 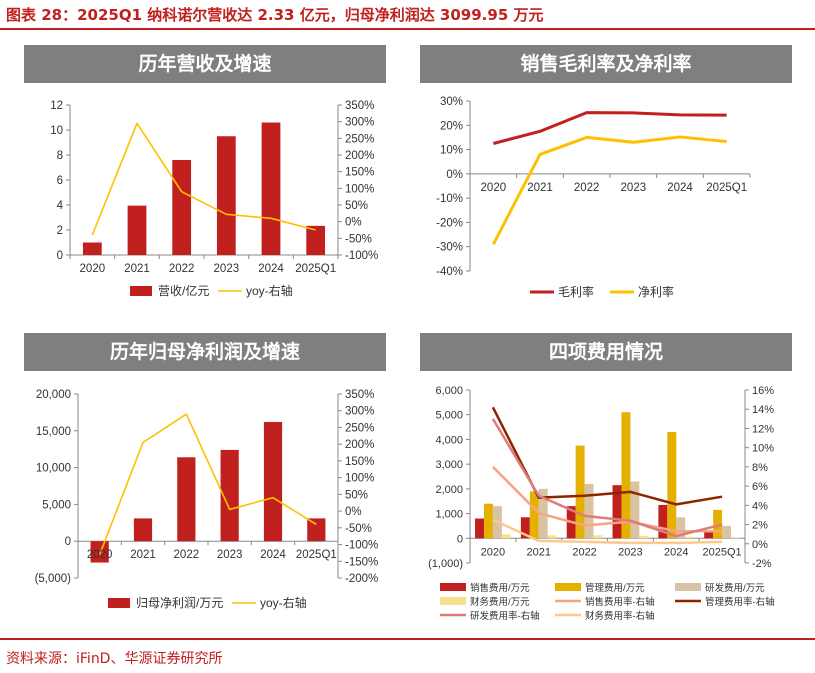 What do you see at coordinates (359, 412) in the screenshot?
I see `y-tick-label-right: 300%` at bounding box center [359, 412].